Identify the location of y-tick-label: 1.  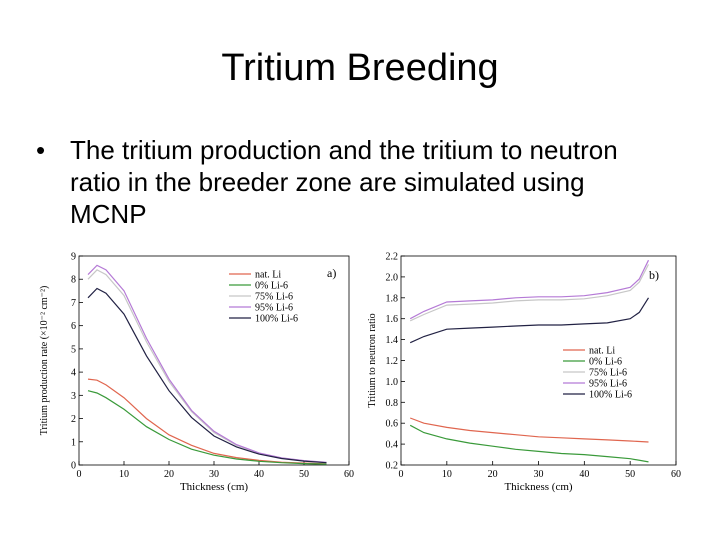
(73, 442).